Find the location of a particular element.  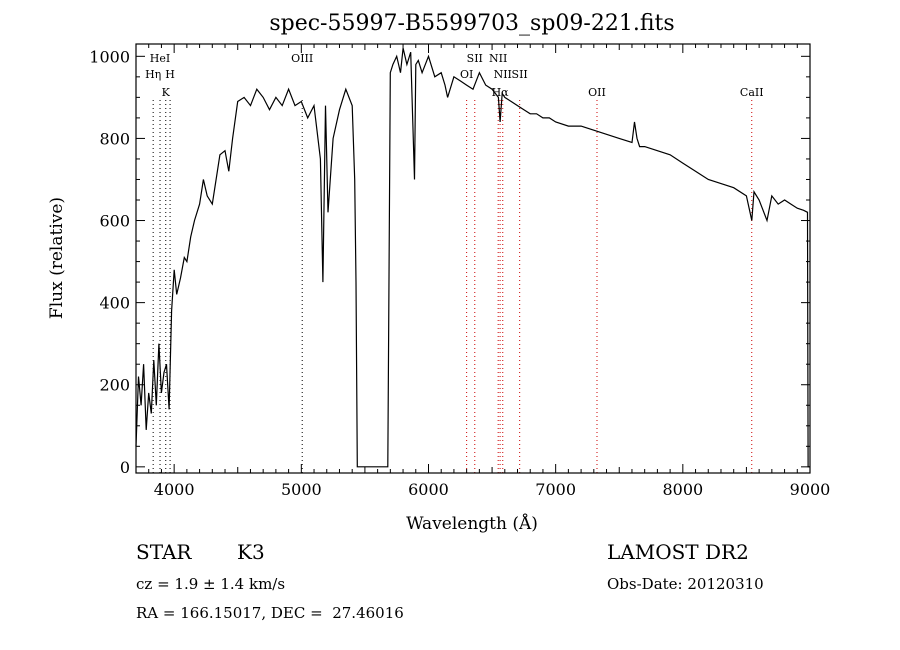

x-tick-label: 5000 is located at coordinates (301, 489).